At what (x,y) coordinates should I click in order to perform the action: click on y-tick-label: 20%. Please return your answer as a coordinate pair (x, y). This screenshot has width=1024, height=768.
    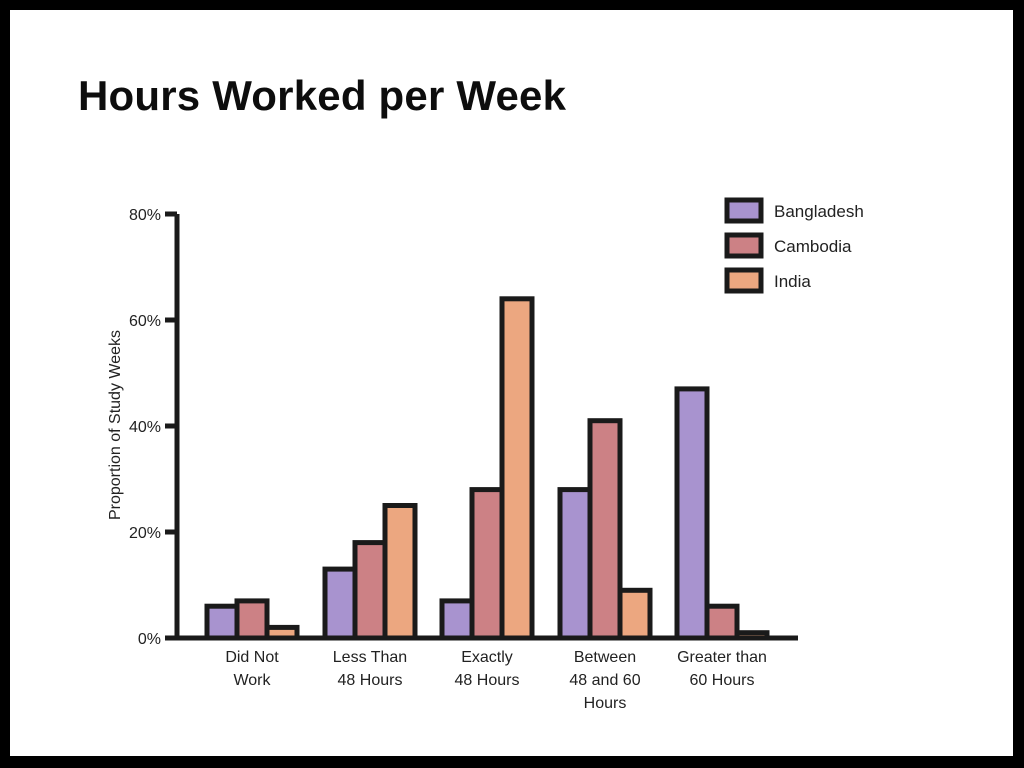
    Looking at the image, I should click on (145, 533).